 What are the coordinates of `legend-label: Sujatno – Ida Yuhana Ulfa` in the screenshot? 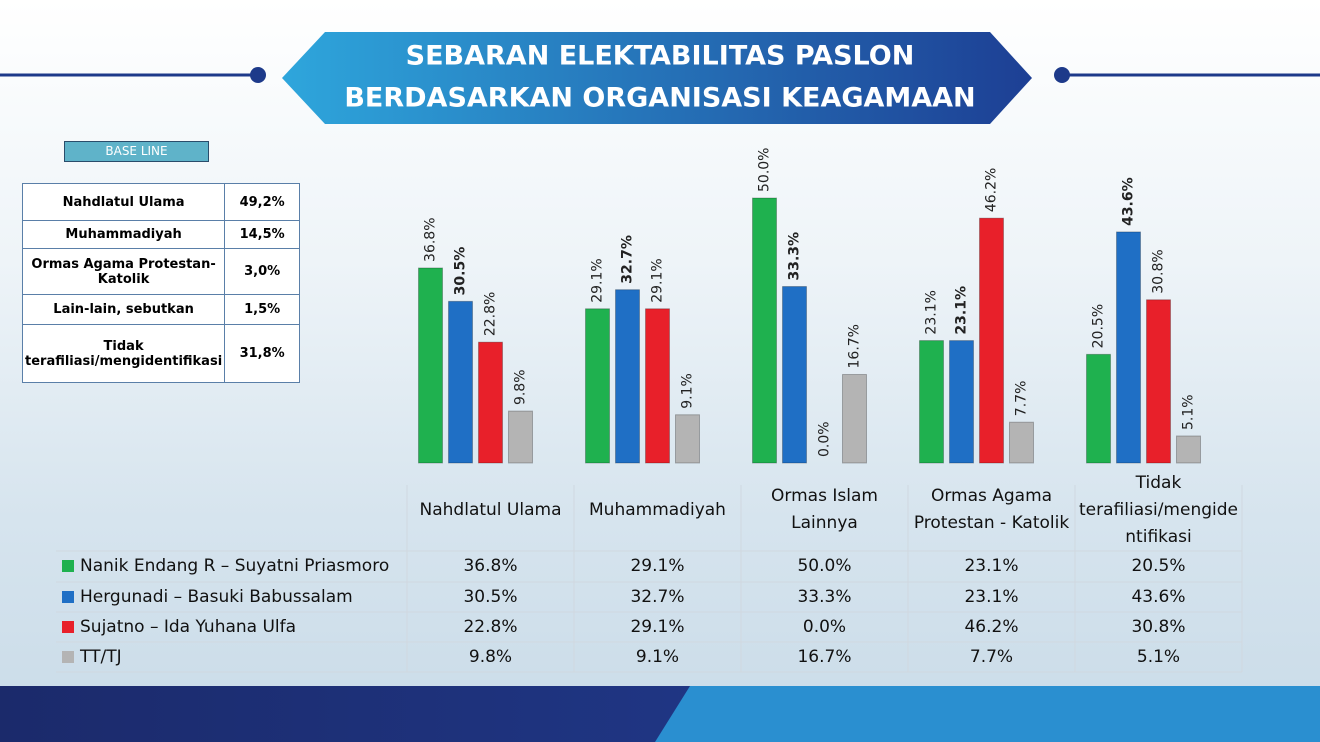 It's located at (188, 627).